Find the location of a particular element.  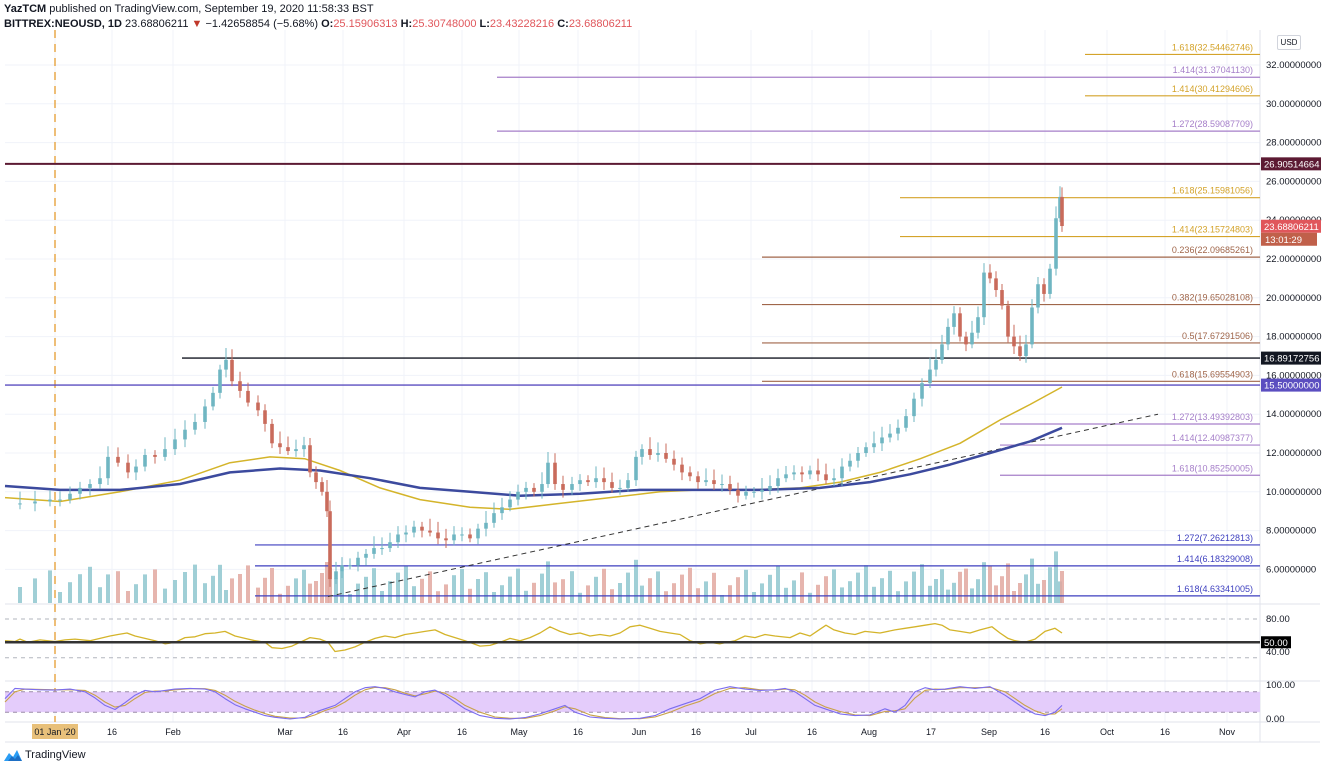

date-axis-label: Mar is located at coordinates (285, 732).